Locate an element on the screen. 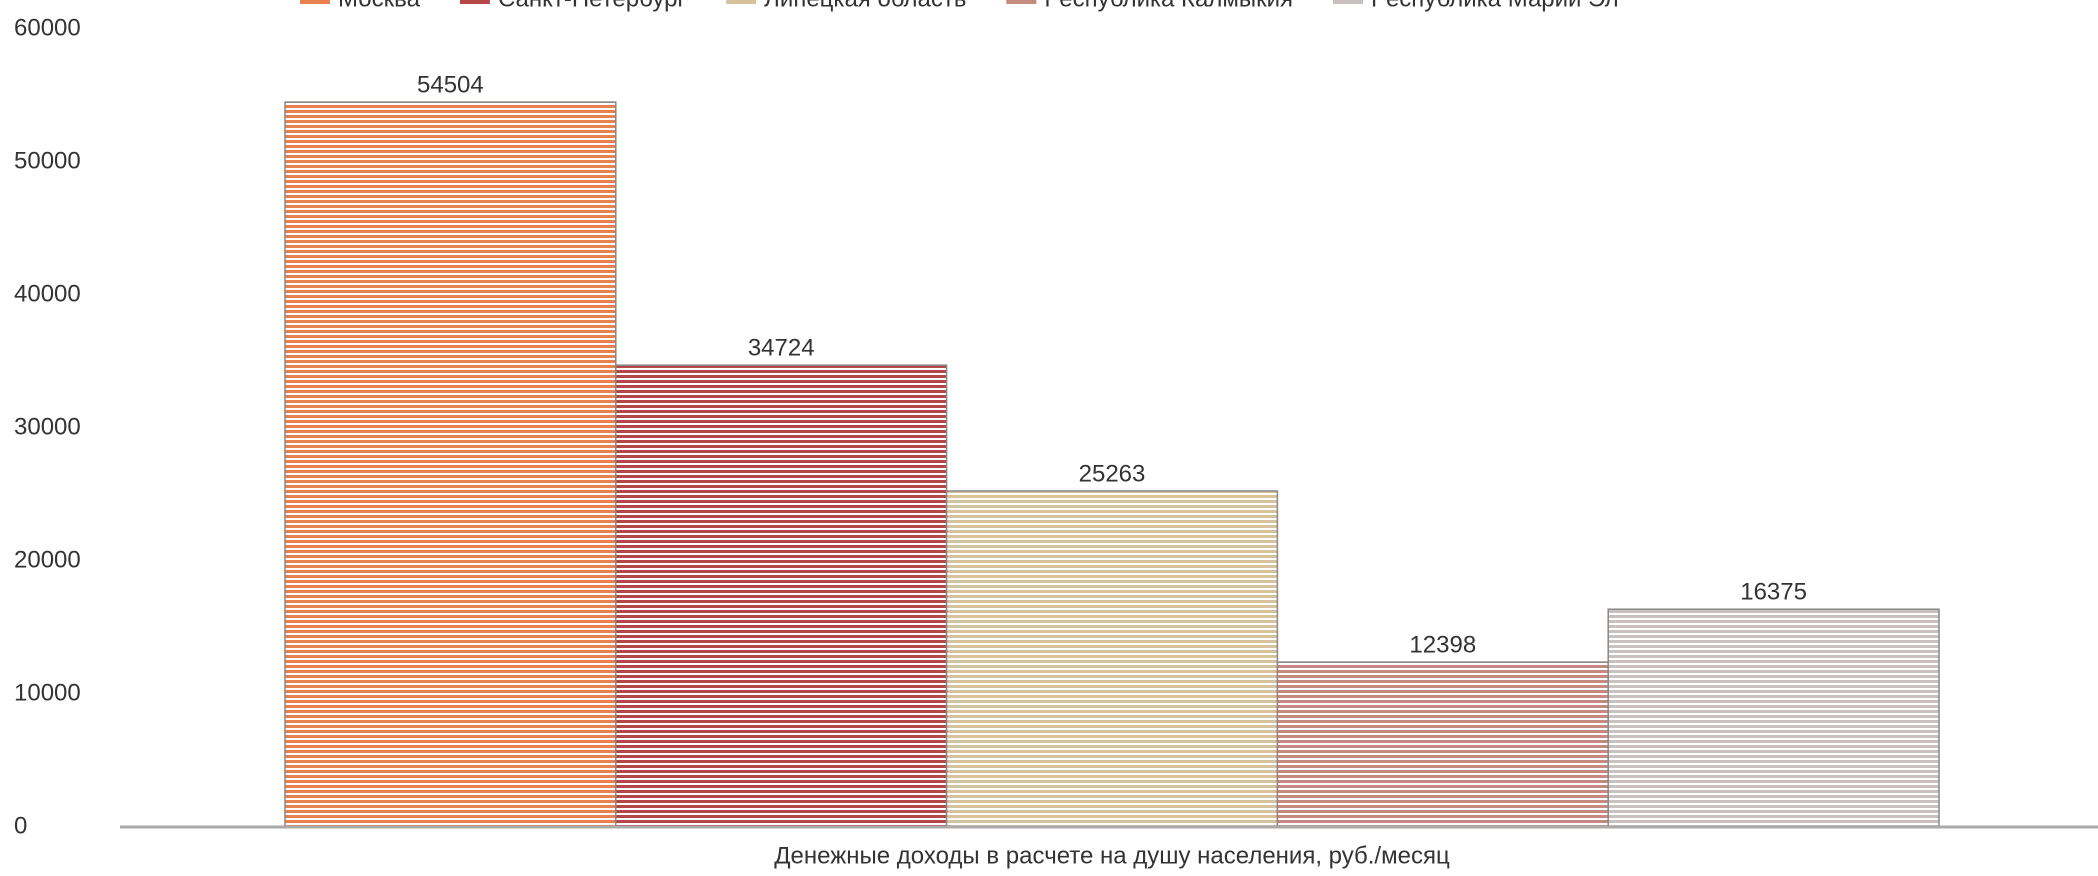 The height and width of the screenshot is (876, 2098). y-tick-label: 10000 is located at coordinates (47, 692).